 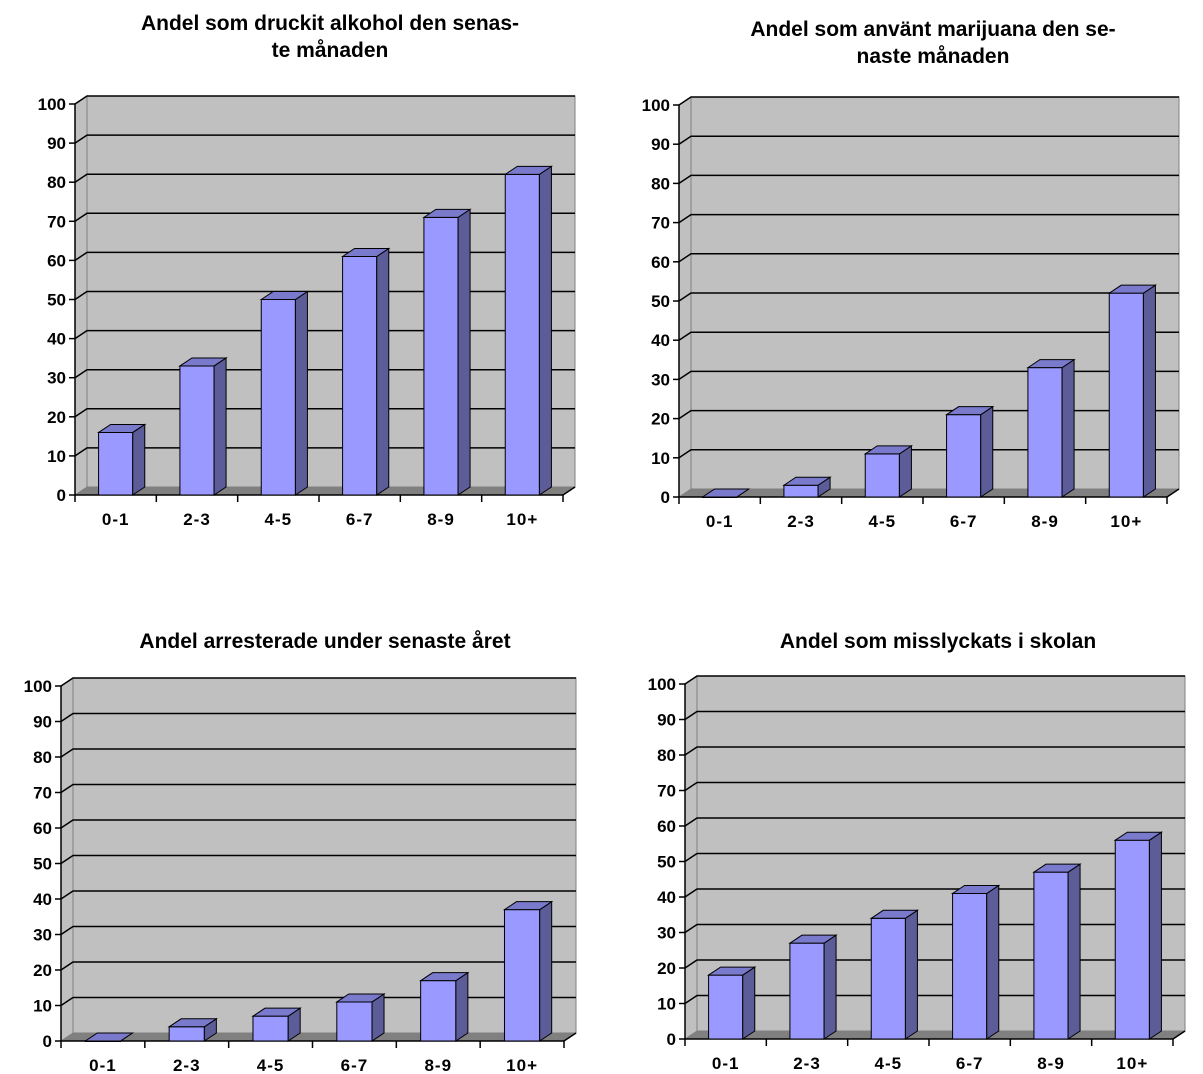 What do you see at coordinates (360, 519) in the screenshot?
I see `x-tick-label: 6-7` at bounding box center [360, 519].